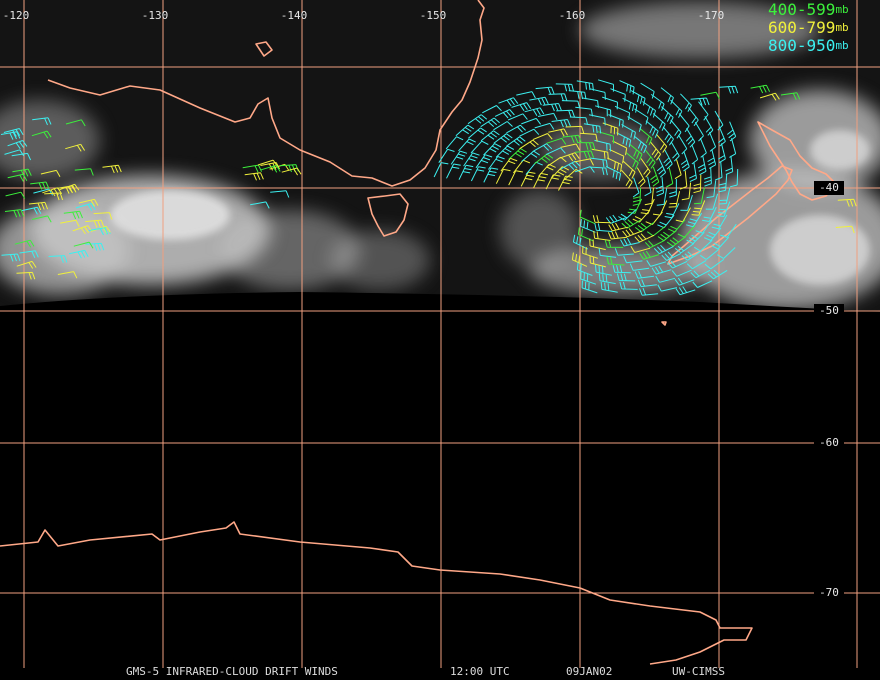 The image size is (880, 680). I want to click on product-name: GMS-5 INFRARED-CLOUD DRIFT WINDS, so click(232, 671).